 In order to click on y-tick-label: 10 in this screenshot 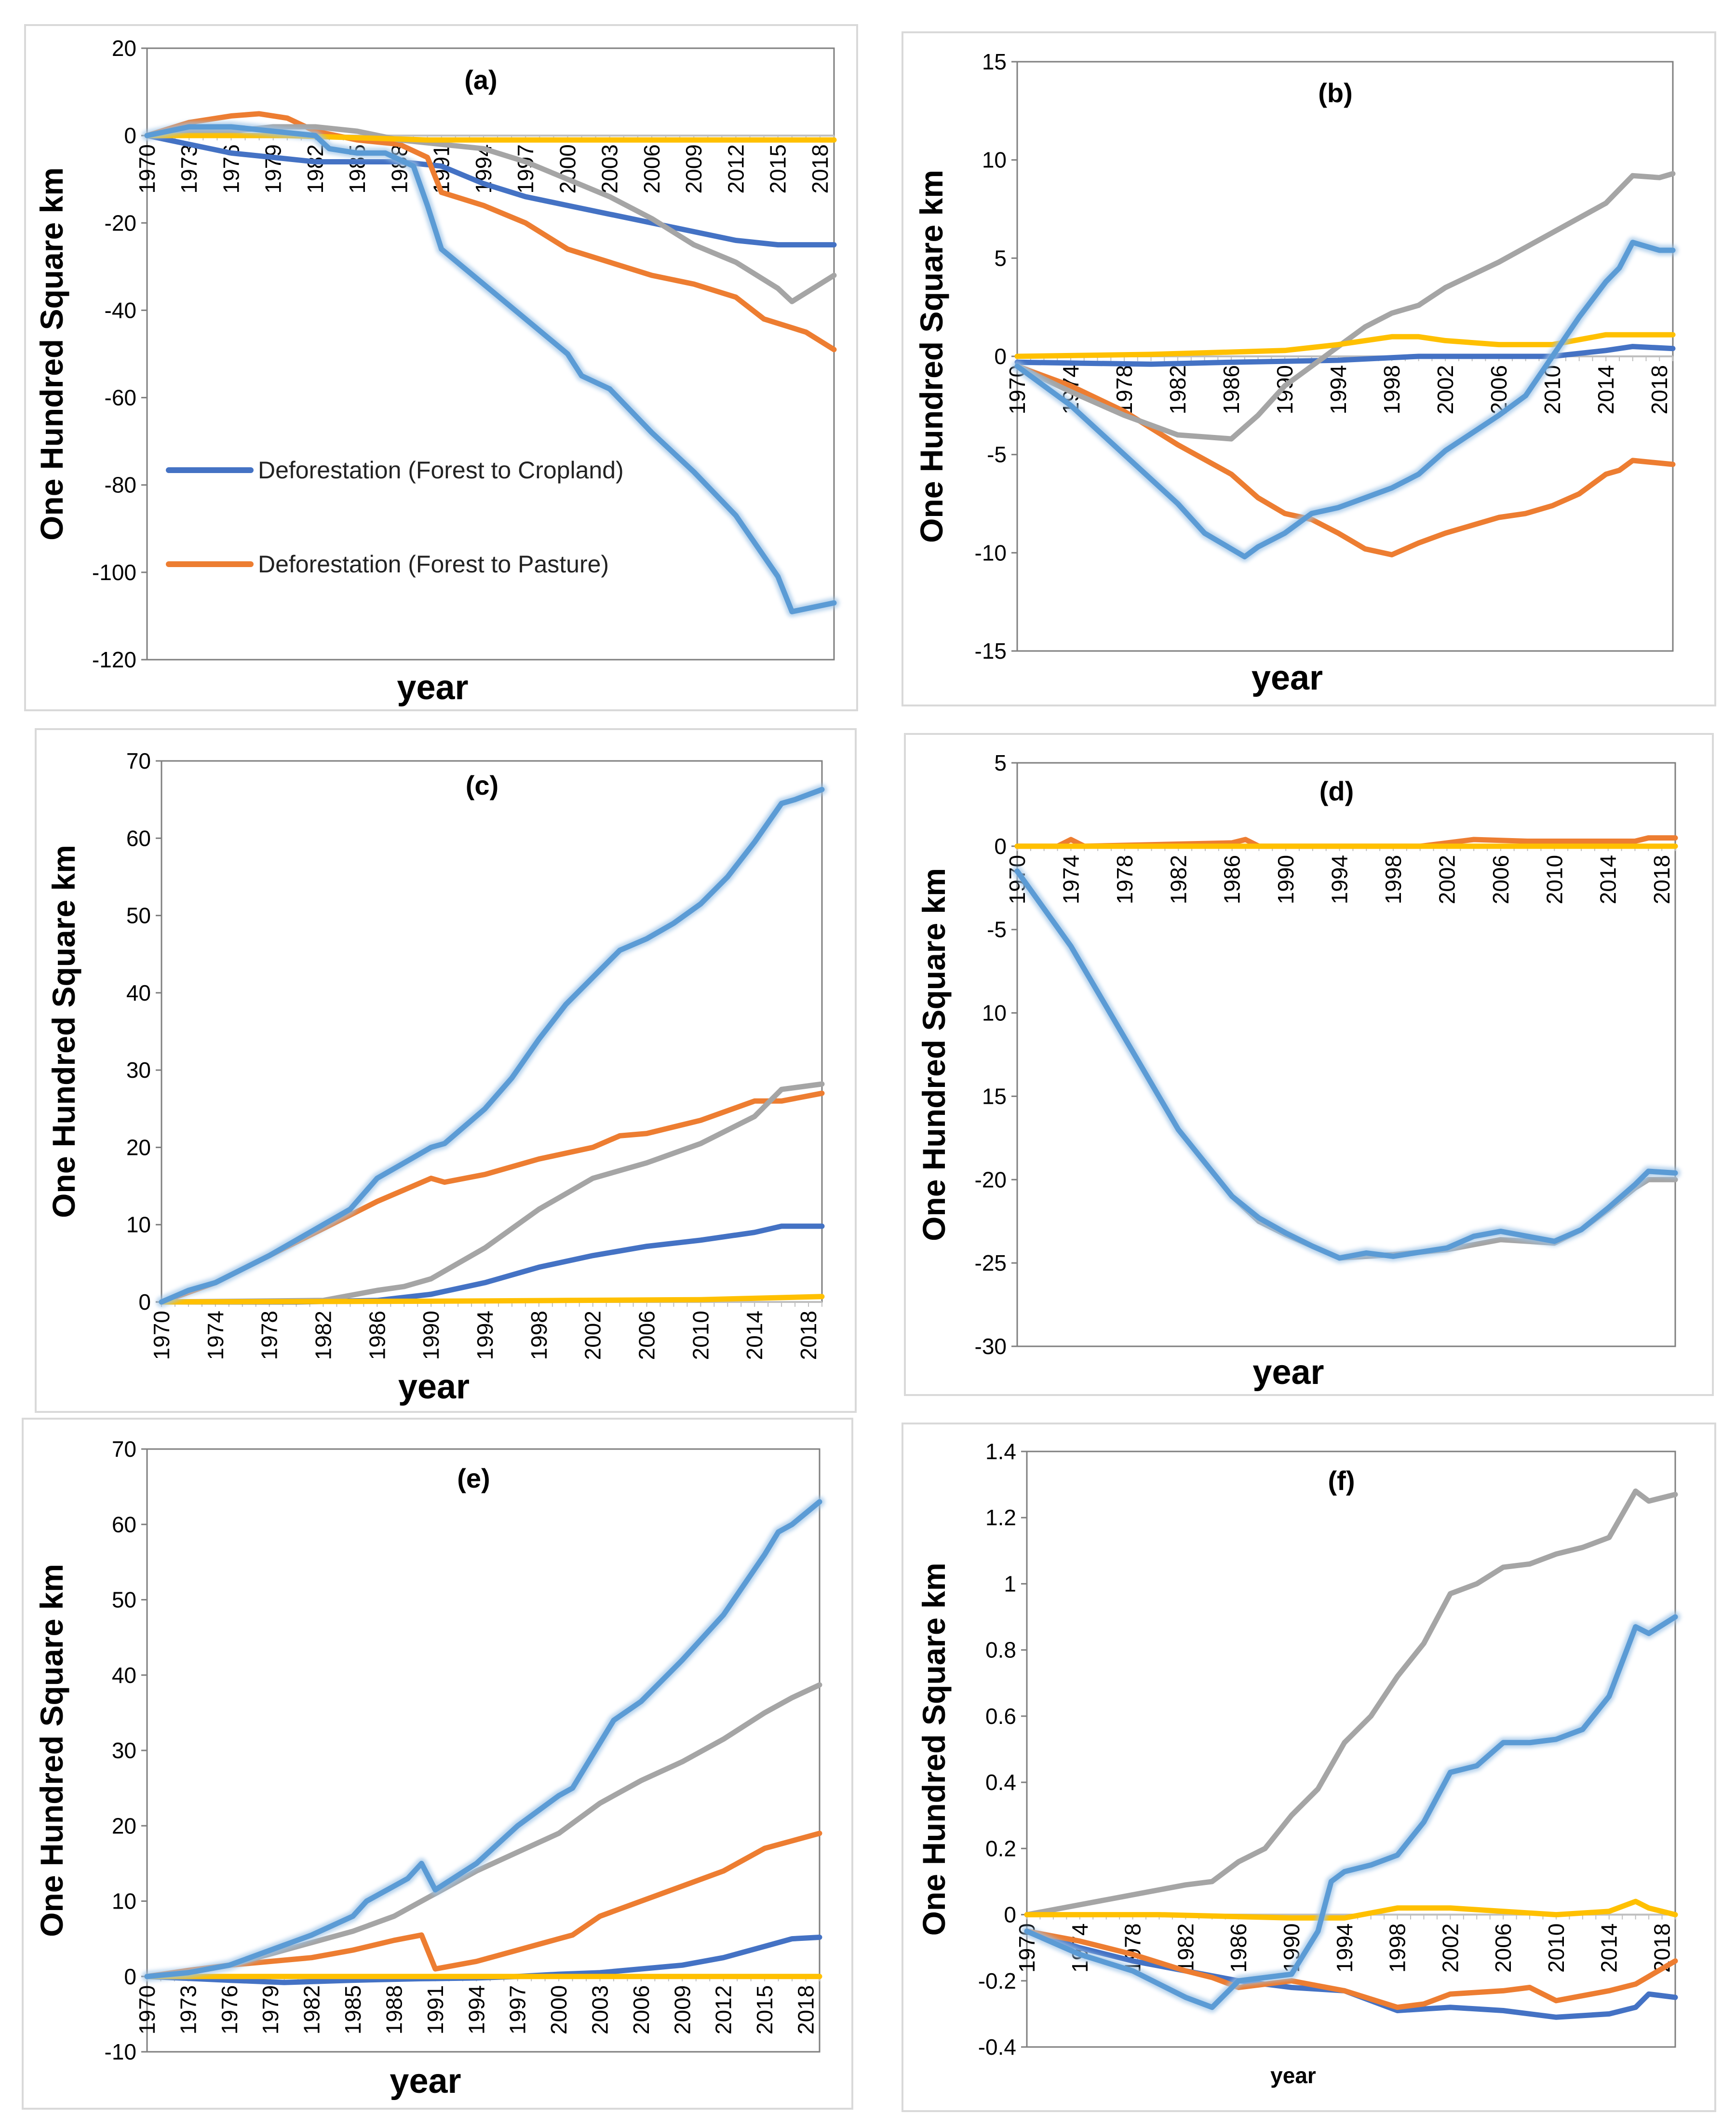, I will do `click(124, 1901)`.